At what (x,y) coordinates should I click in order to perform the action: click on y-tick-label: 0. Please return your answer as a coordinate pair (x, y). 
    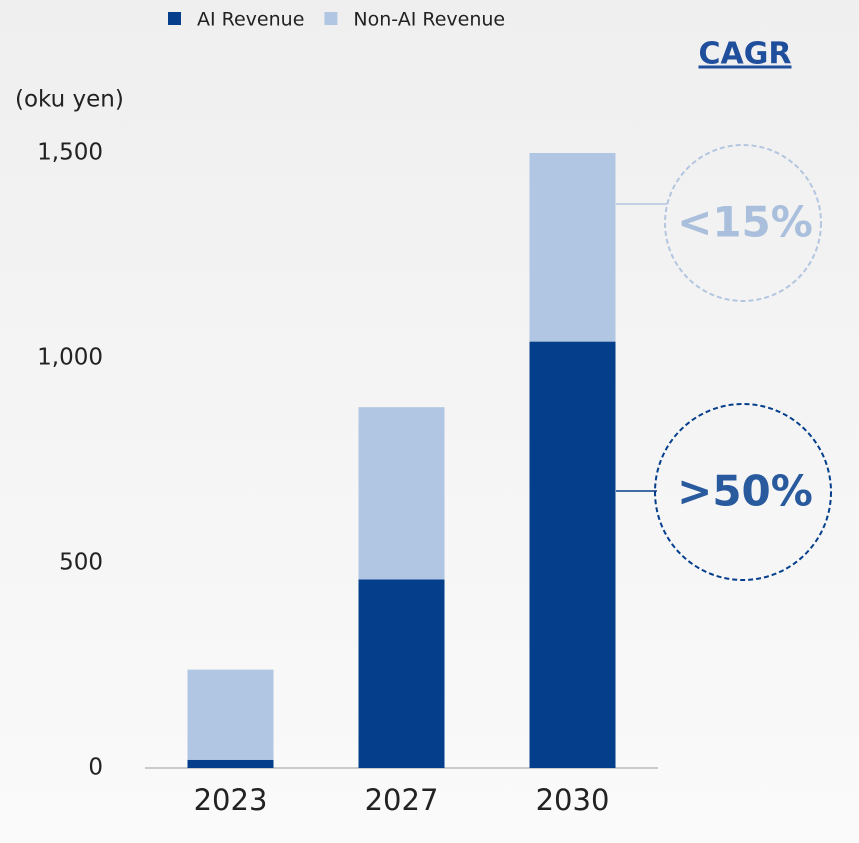
    Looking at the image, I should click on (95, 768).